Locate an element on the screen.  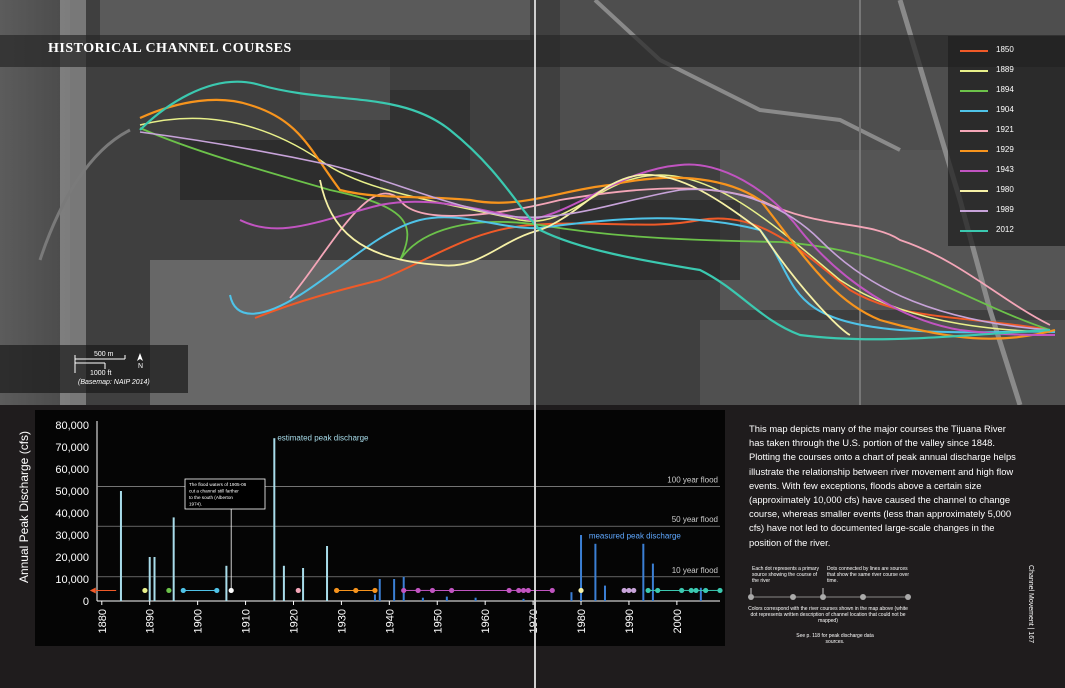
legend-item: 1943 is located at coordinates (1010, 171).